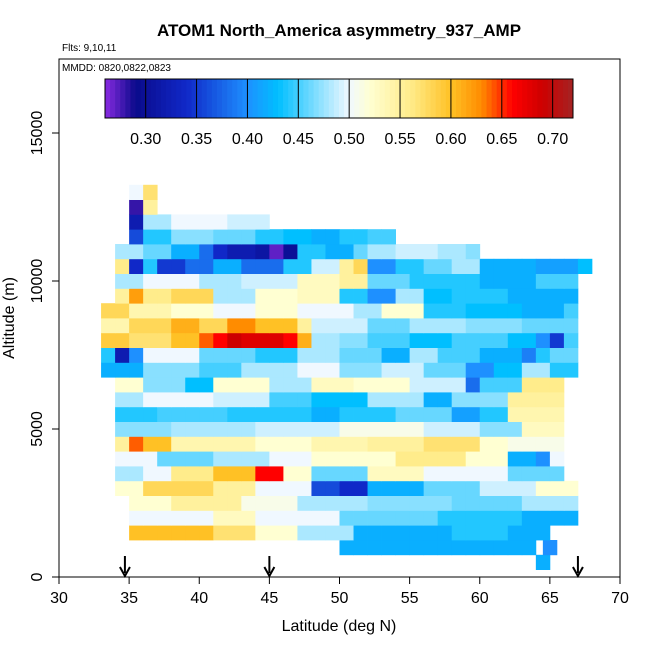 The image size is (650, 650). Describe the element at coordinates (145, 139) in the screenshot. I see `colorbar-tick-label: 0.30` at that location.